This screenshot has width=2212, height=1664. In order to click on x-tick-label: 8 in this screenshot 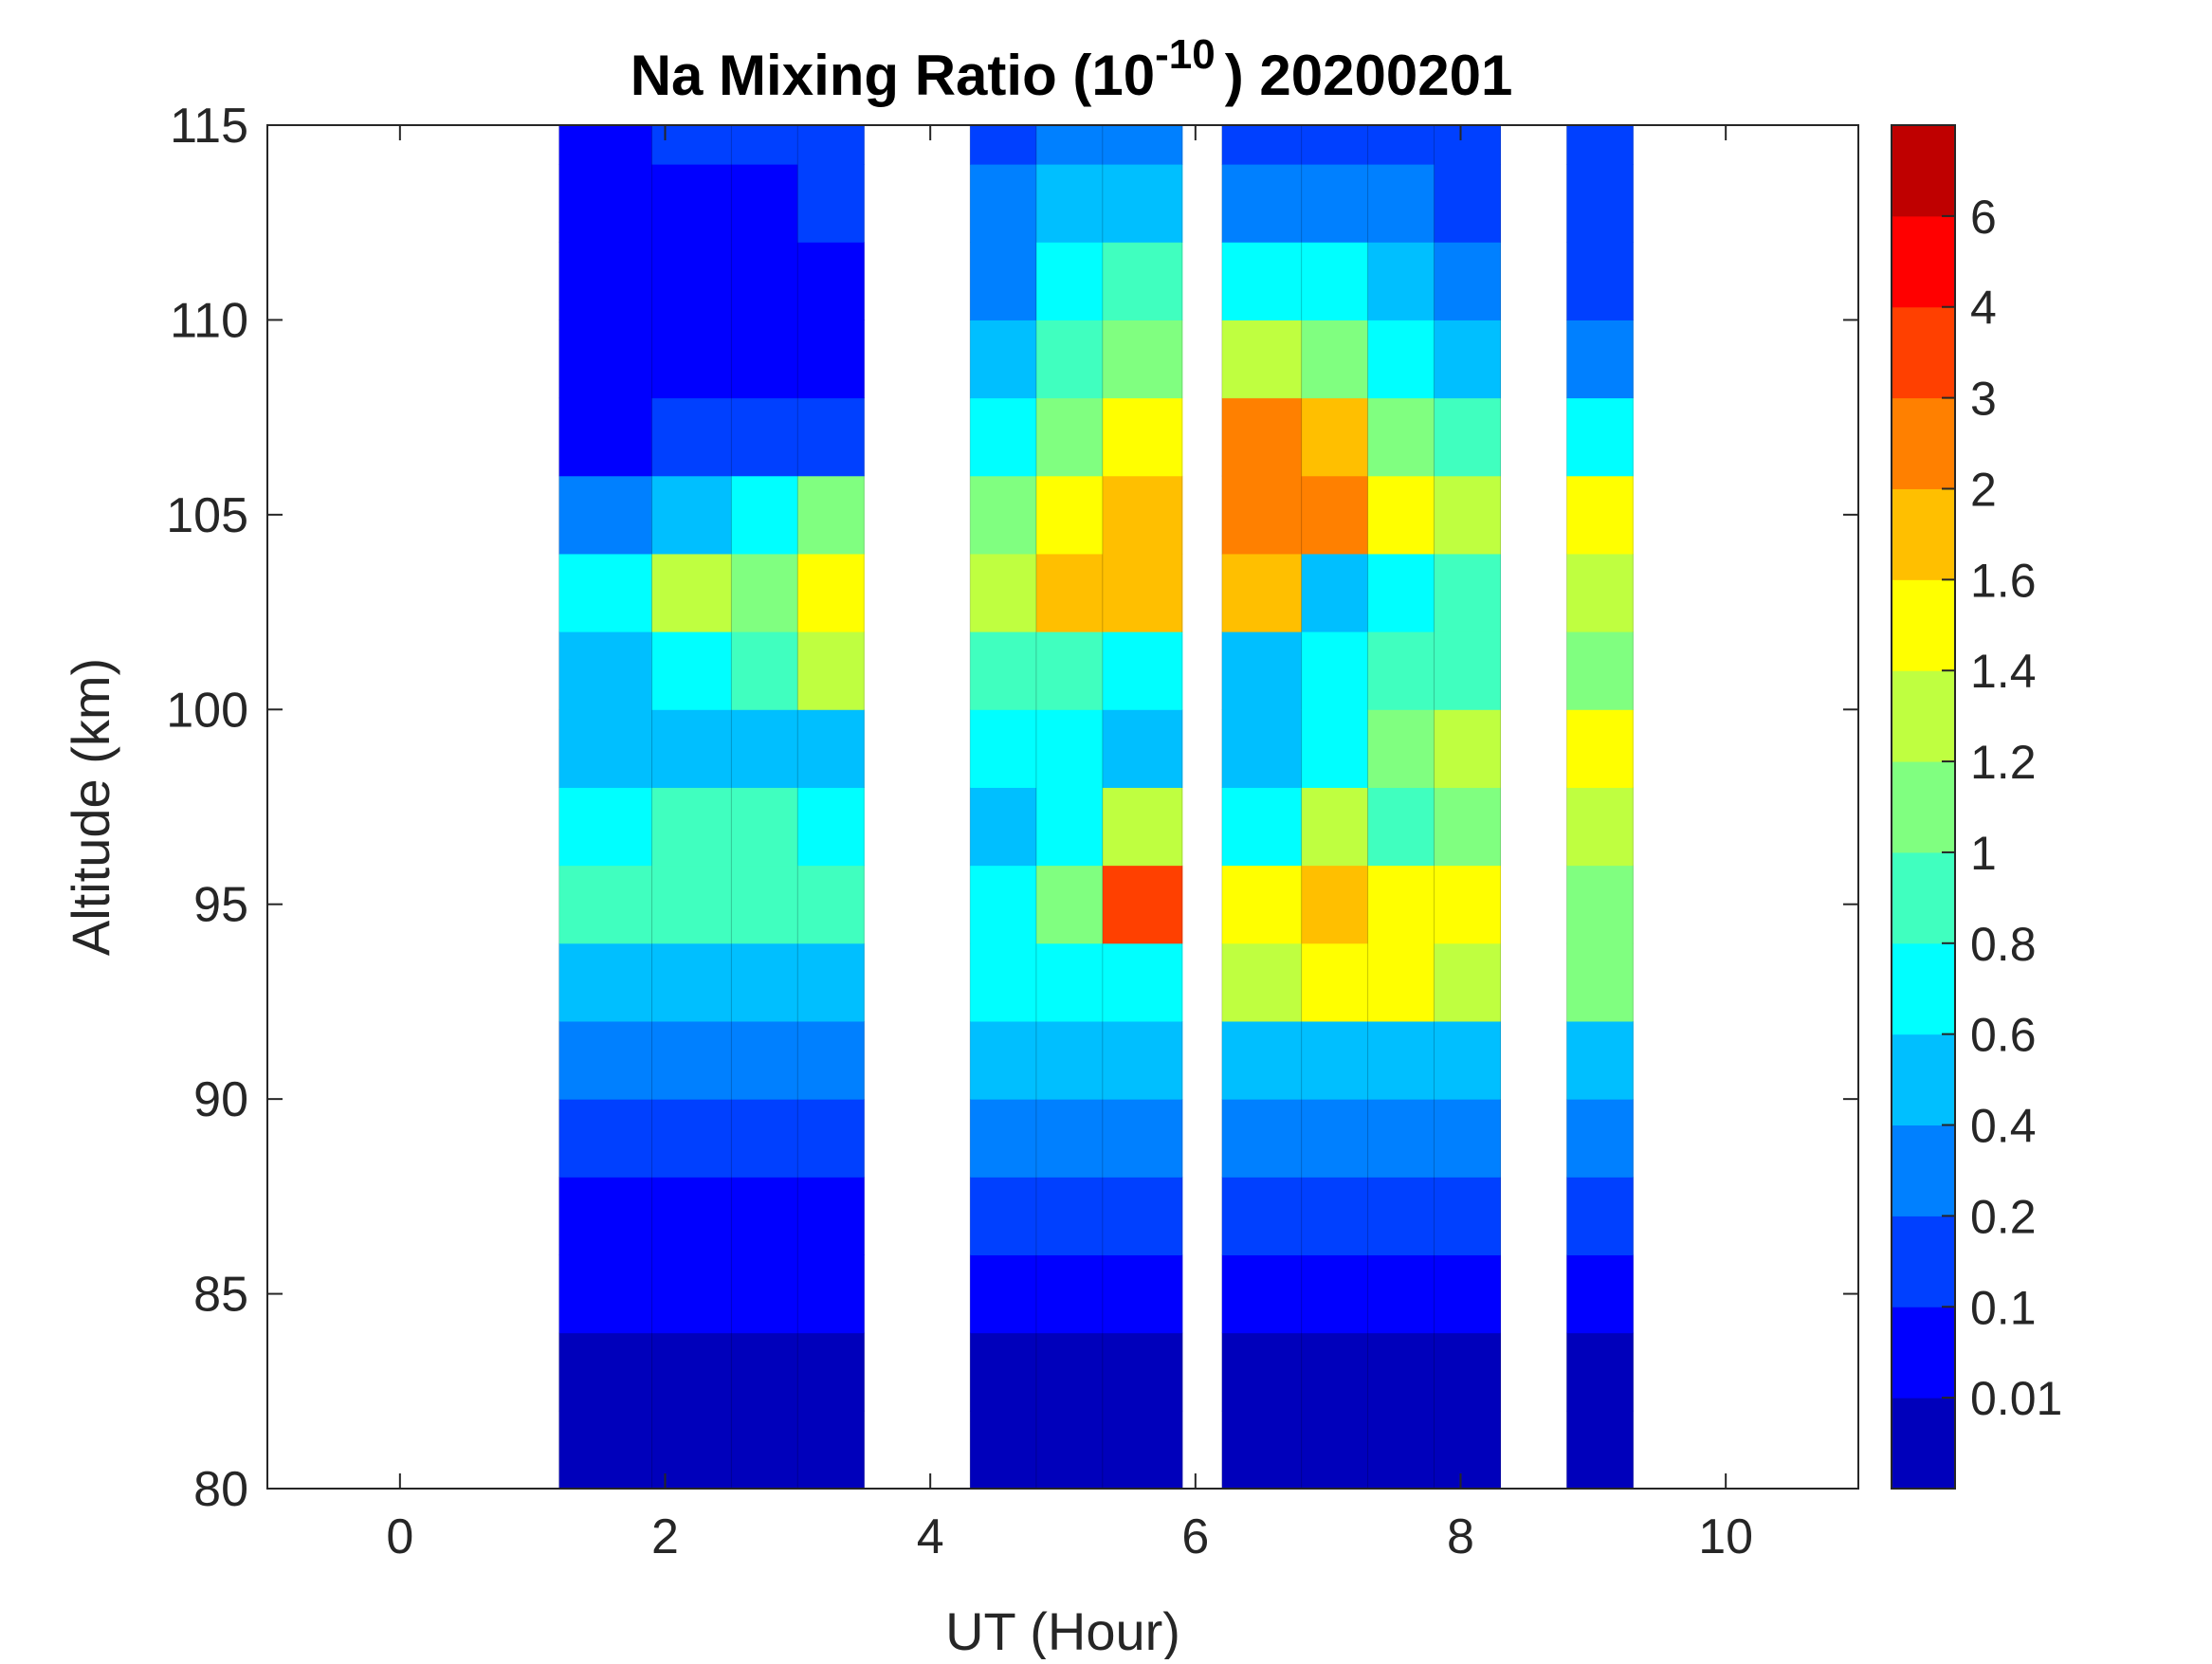, I will do `click(1460, 1536)`.